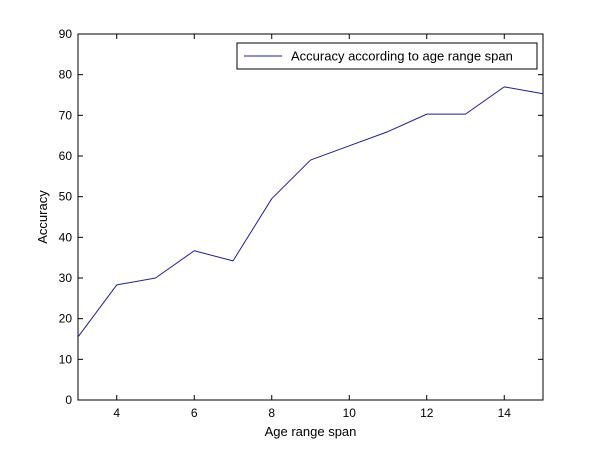  What do you see at coordinates (66, 197) in the screenshot?
I see `y-tick-label: 50` at bounding box center [66, 197].